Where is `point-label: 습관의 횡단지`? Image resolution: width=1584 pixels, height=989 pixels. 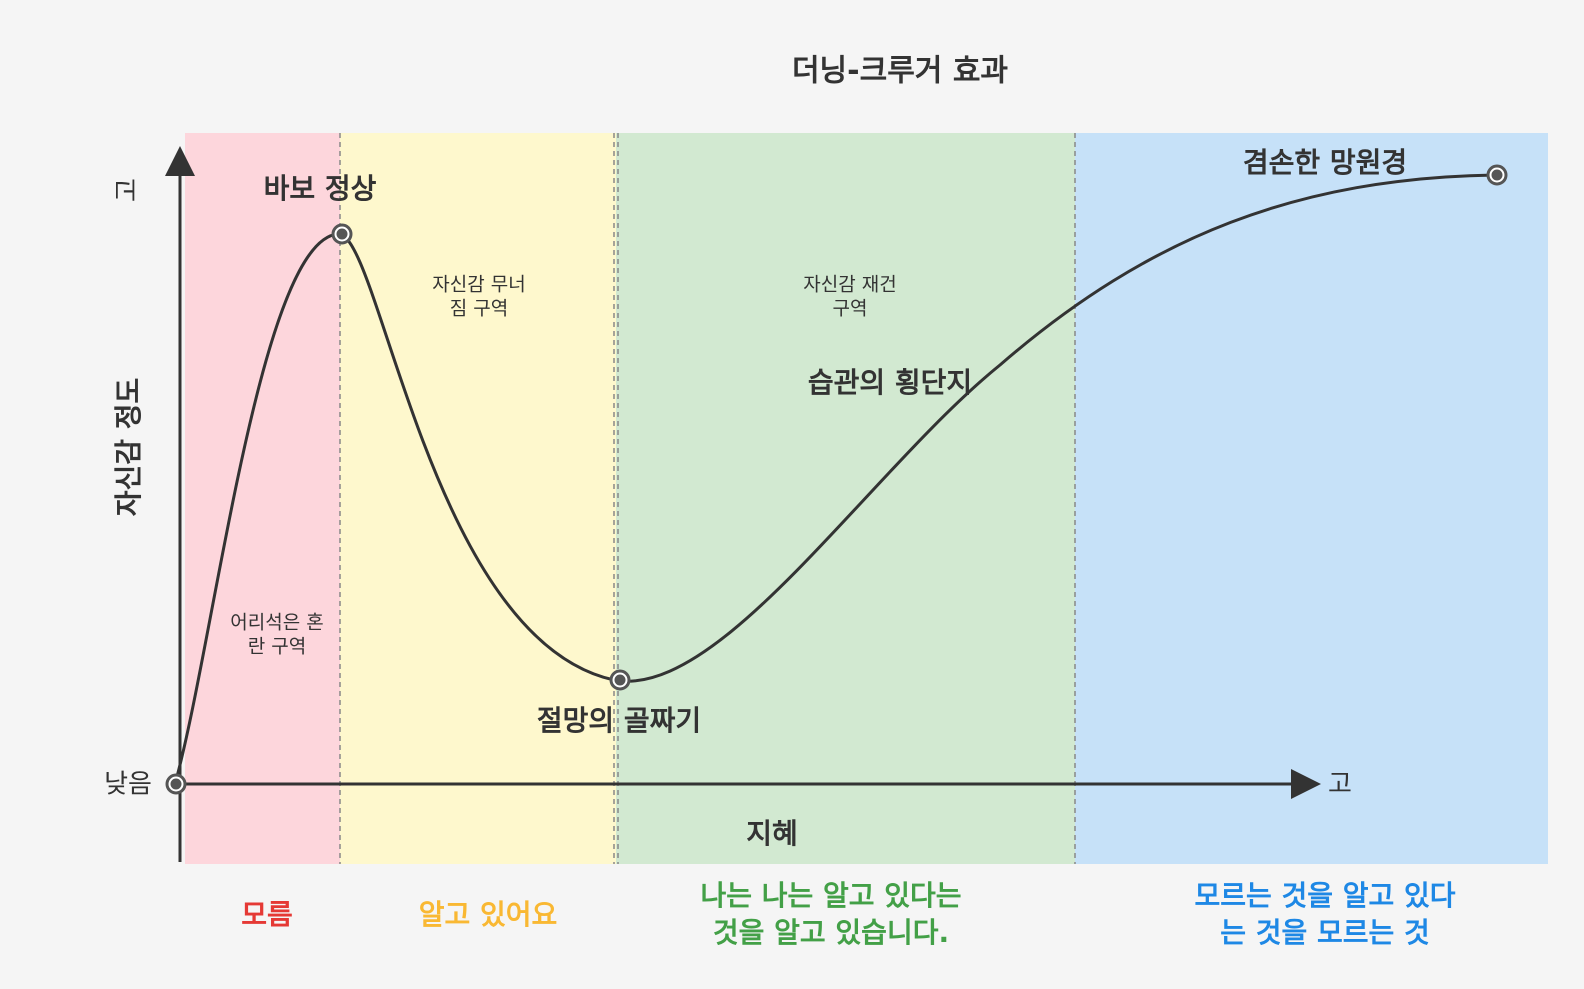 point-label: 습관의 횡단지 is located at coordinates (890, 382).